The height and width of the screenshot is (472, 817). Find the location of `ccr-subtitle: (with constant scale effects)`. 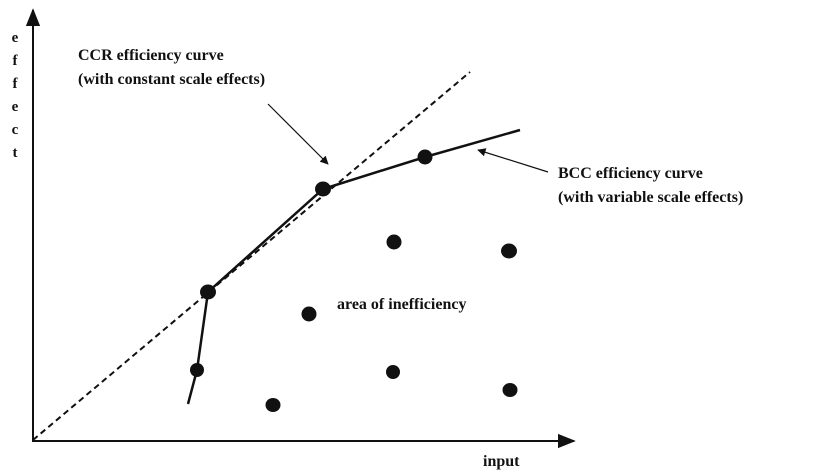

ccr-subtitle: (with constant scale effects) is located at coordinates (171, 79).